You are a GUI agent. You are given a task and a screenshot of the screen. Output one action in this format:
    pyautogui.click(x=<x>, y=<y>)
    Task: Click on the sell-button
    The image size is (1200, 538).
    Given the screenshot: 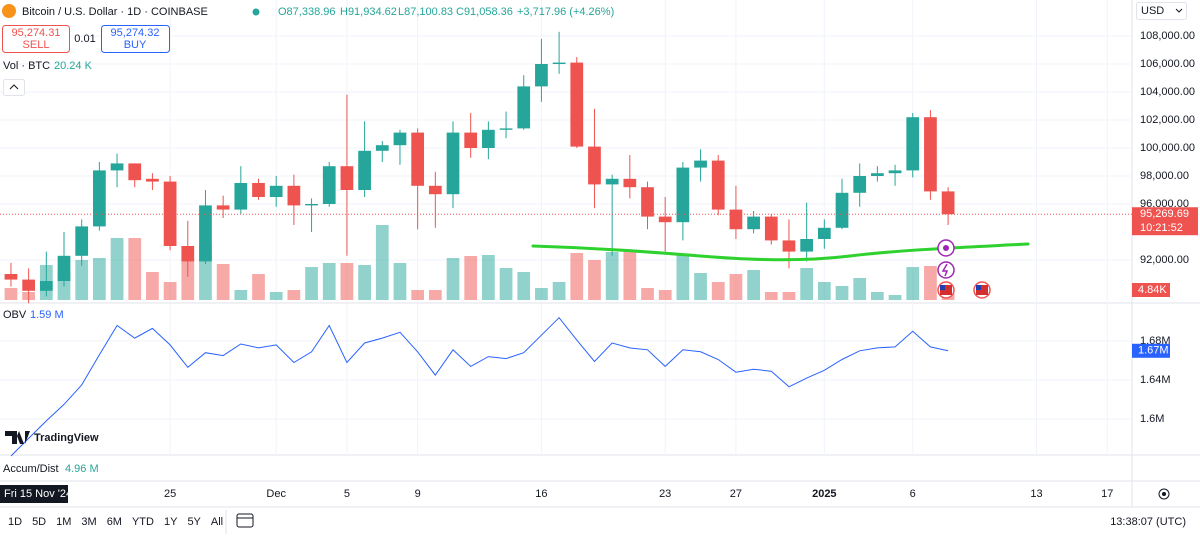 What is the action you would take?
    pyautogui.click(x=36, y=39)
    